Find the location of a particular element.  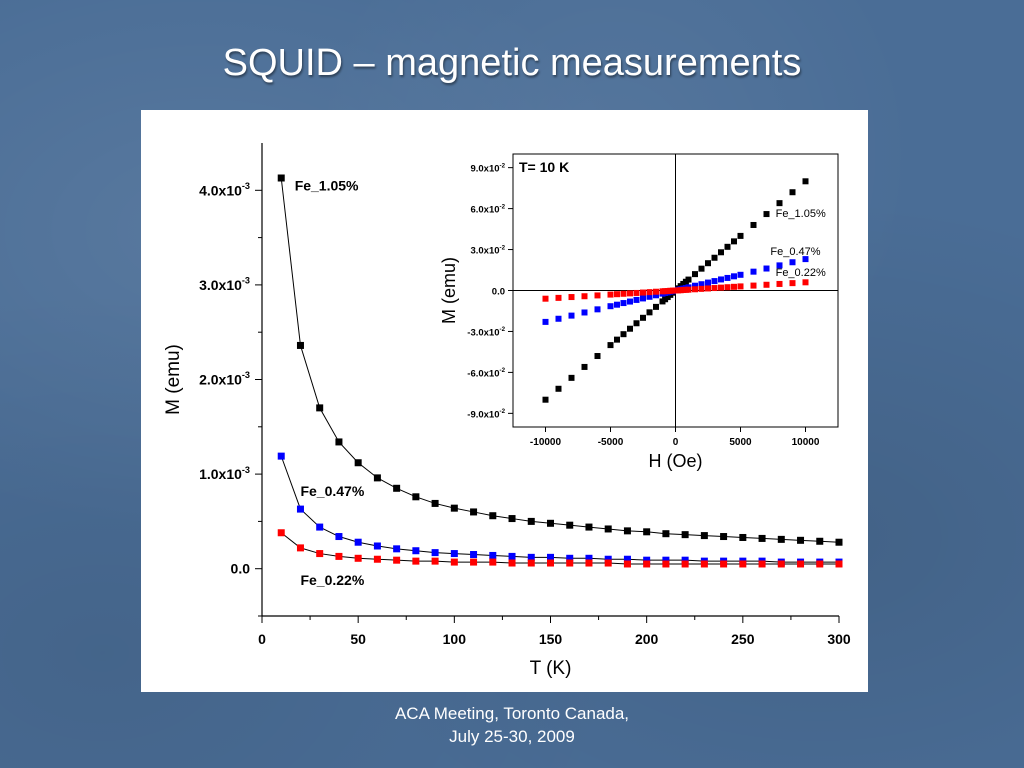

inset-y-tick-label: 9.0x10⁻² is located at coordinates (487, 168).